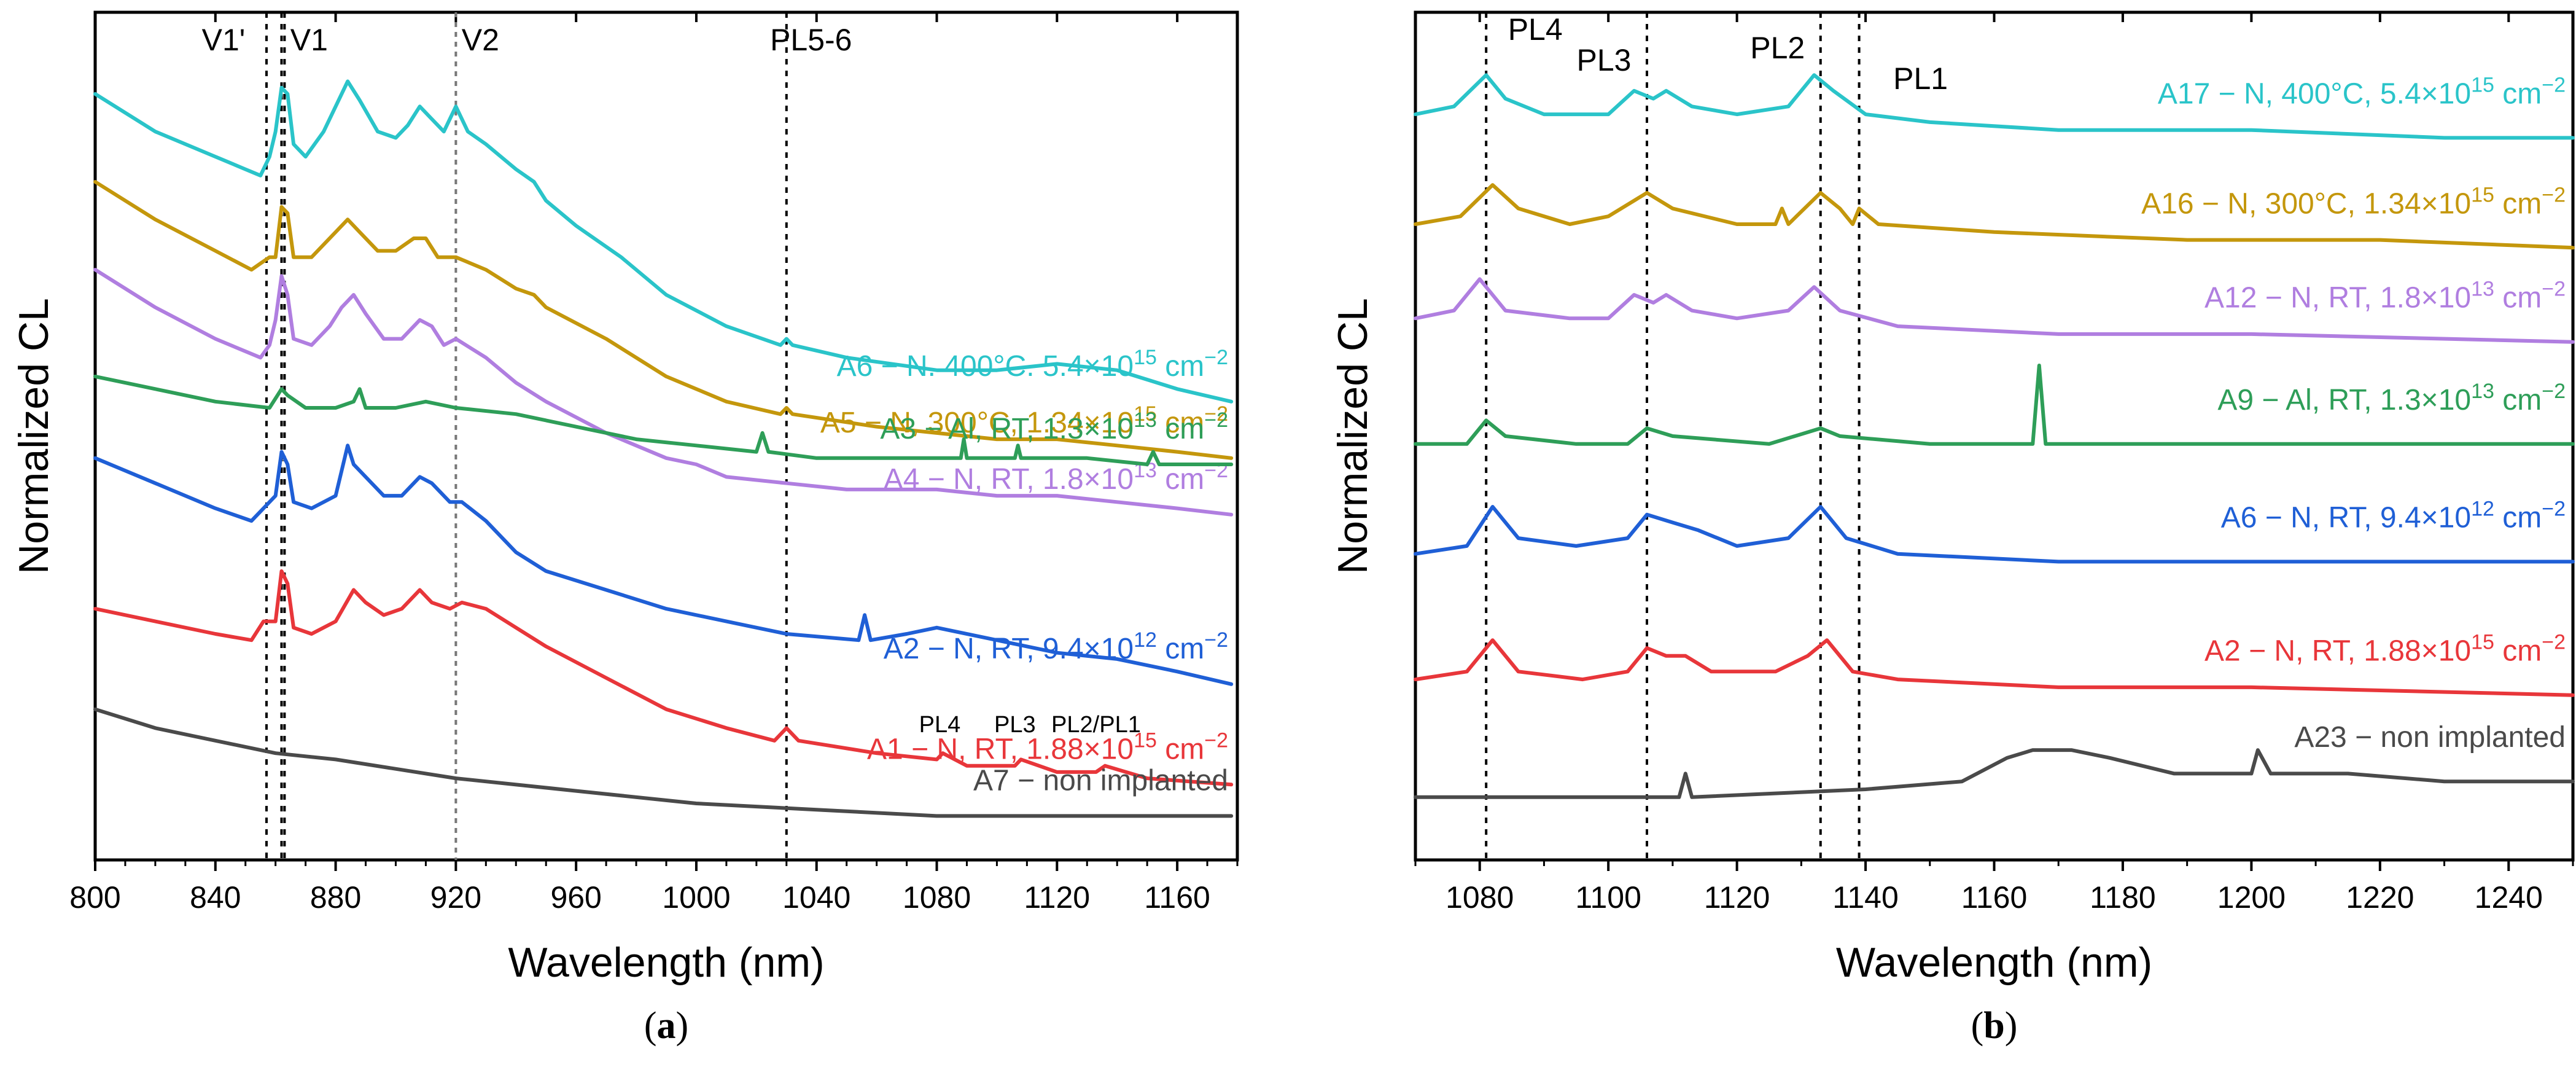 The image size is (2576, 1078). I want to click on x-tick-label: 1120, so click(1737, 897).